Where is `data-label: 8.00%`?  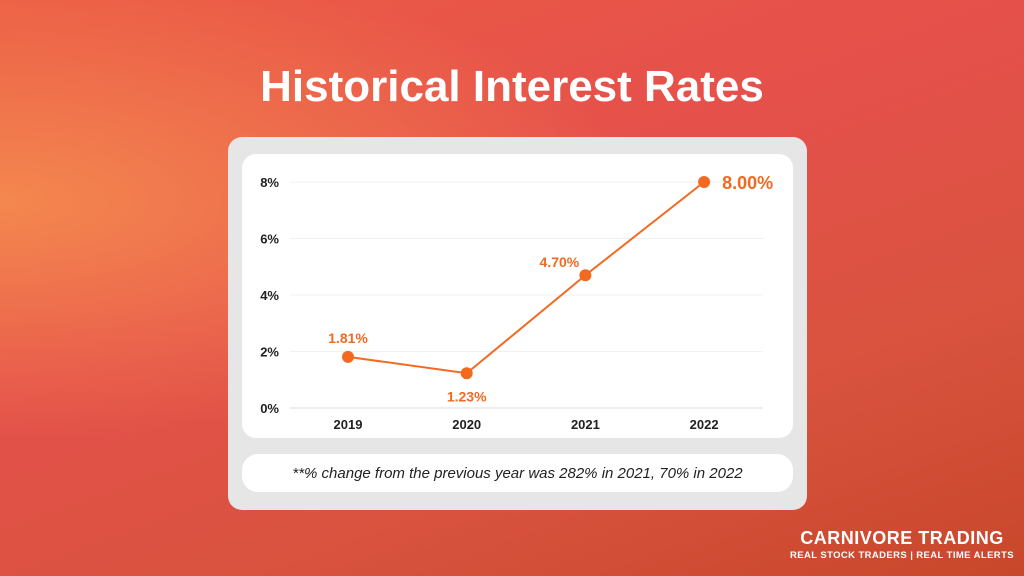
data-label: 8.00% is located at coordinates (747, 183).